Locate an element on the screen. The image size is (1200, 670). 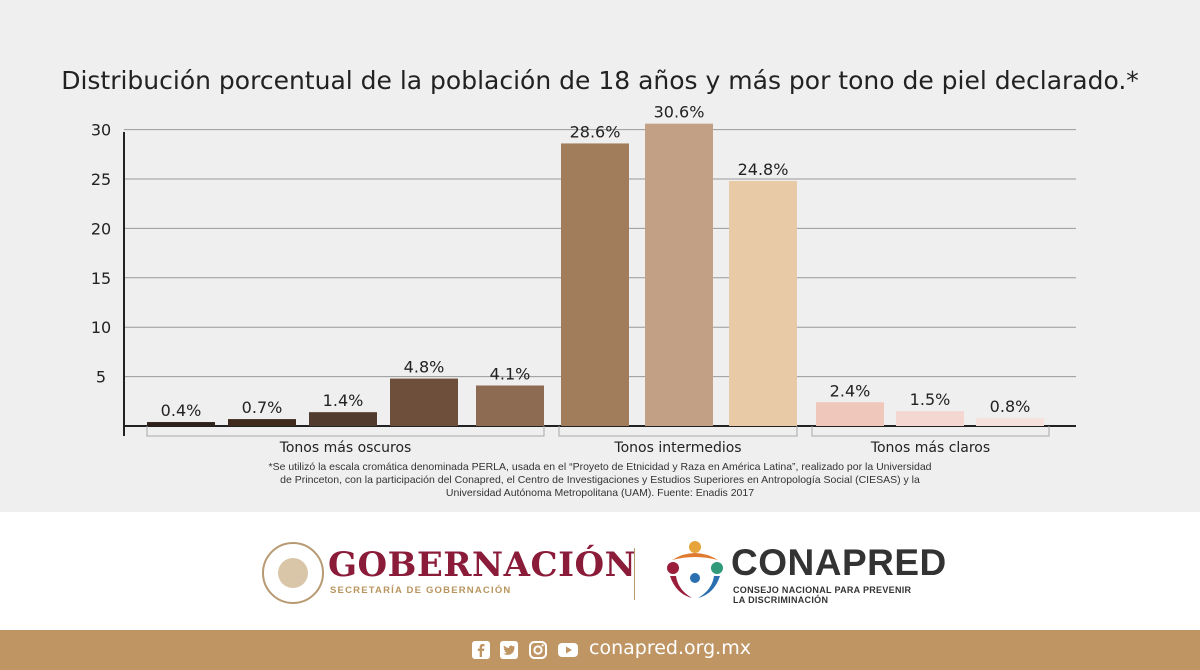
gobernacion-title: GOBERNACIÓN is located at coordinates (482, 565).